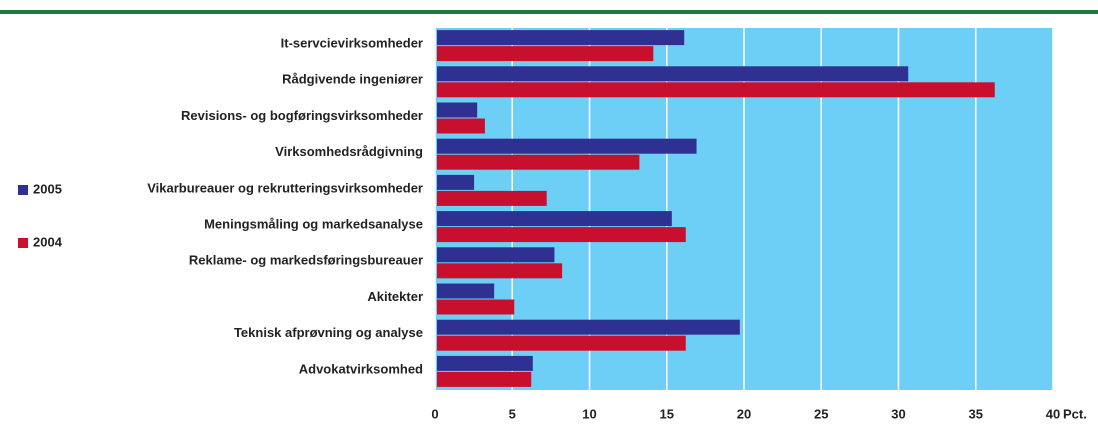 The width and height of the screenshot is (1098, 435). Describe the element at coordinates (395, 296) in the screenshot. I see `y-tick-label: Akitekter` at that location.